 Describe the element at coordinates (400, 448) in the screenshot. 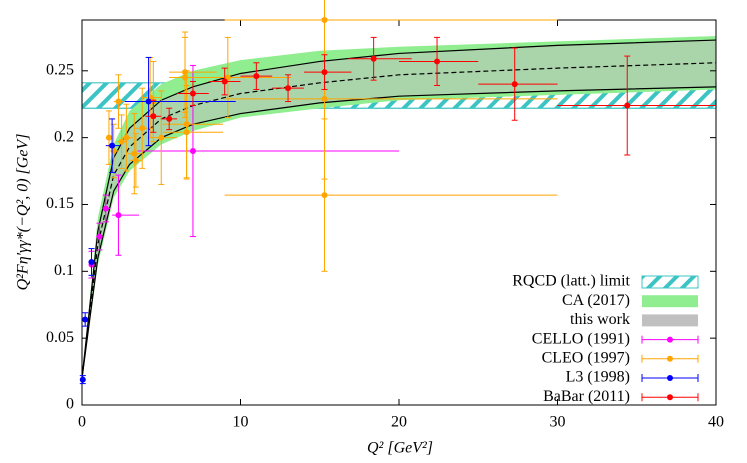

I see `x-axis-label: Q² [GeV²]` at that location.